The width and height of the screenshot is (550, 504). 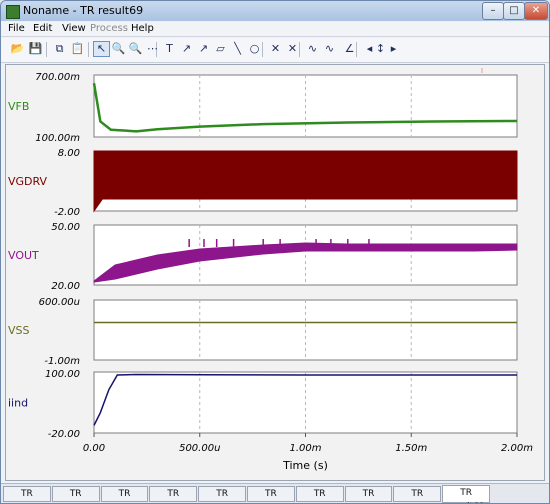 I want to click on trace-vfb, so click(x=305, y=108).